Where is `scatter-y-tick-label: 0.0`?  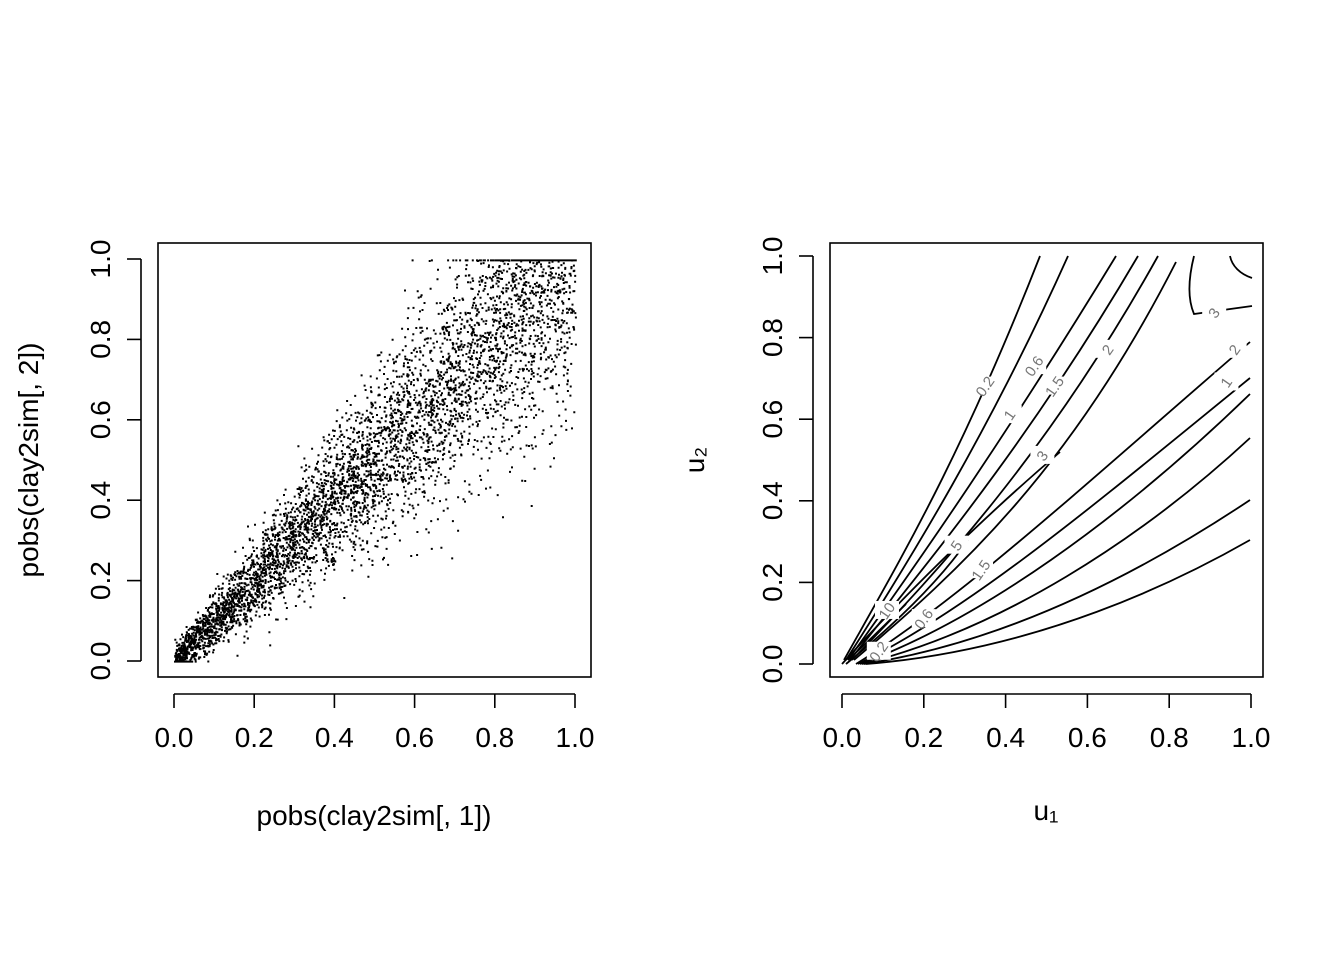
scatter-y-tick-label: 0.0 is located at coordinates (100, 661).